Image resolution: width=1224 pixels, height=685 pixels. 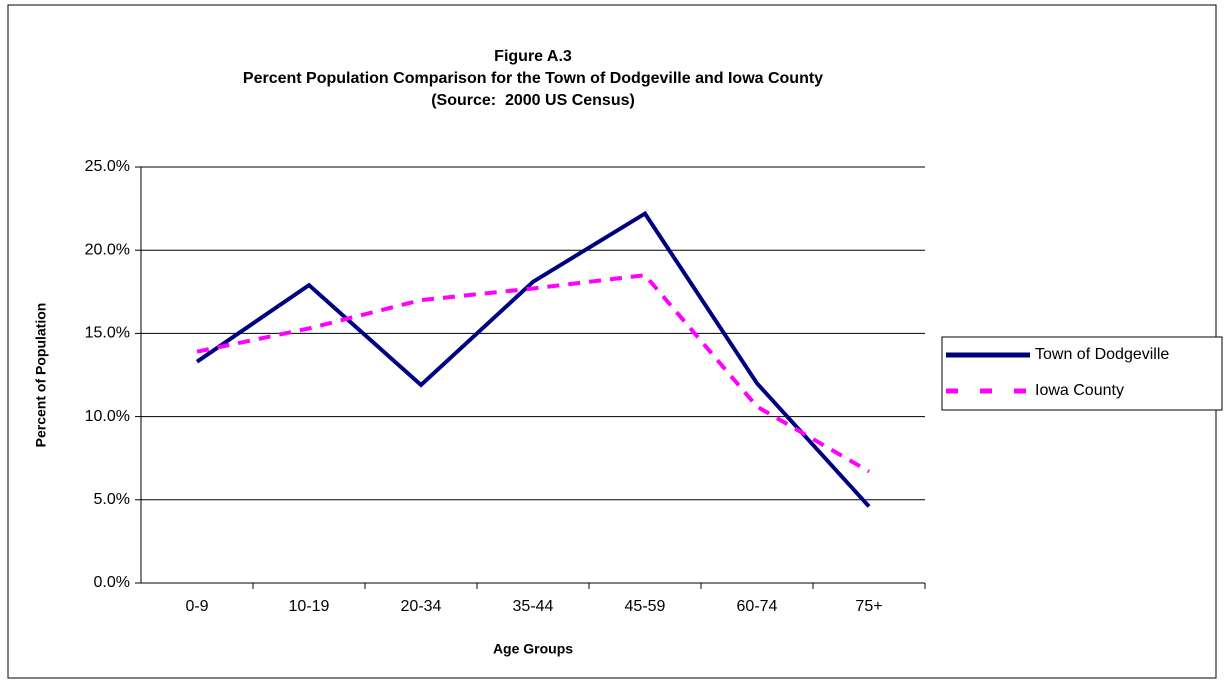 What do you see at coordinates (41, 375) in the screenshot?
I see `y-axis-label: Percent of Population` at bounding box center [41, 375].